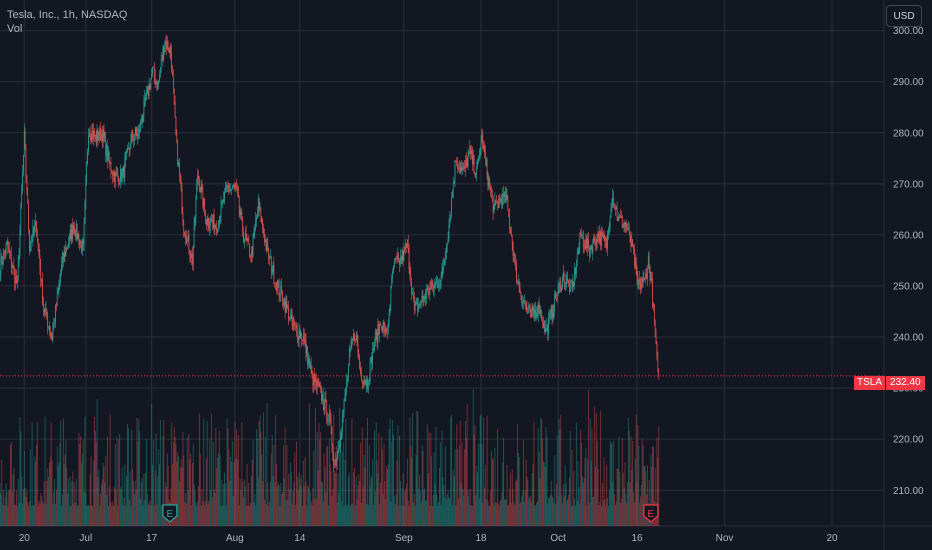  What do you see at coordinates (904, 16) in the screenshot?
I see `currency-button: USD` at bounding box center [904, 16].